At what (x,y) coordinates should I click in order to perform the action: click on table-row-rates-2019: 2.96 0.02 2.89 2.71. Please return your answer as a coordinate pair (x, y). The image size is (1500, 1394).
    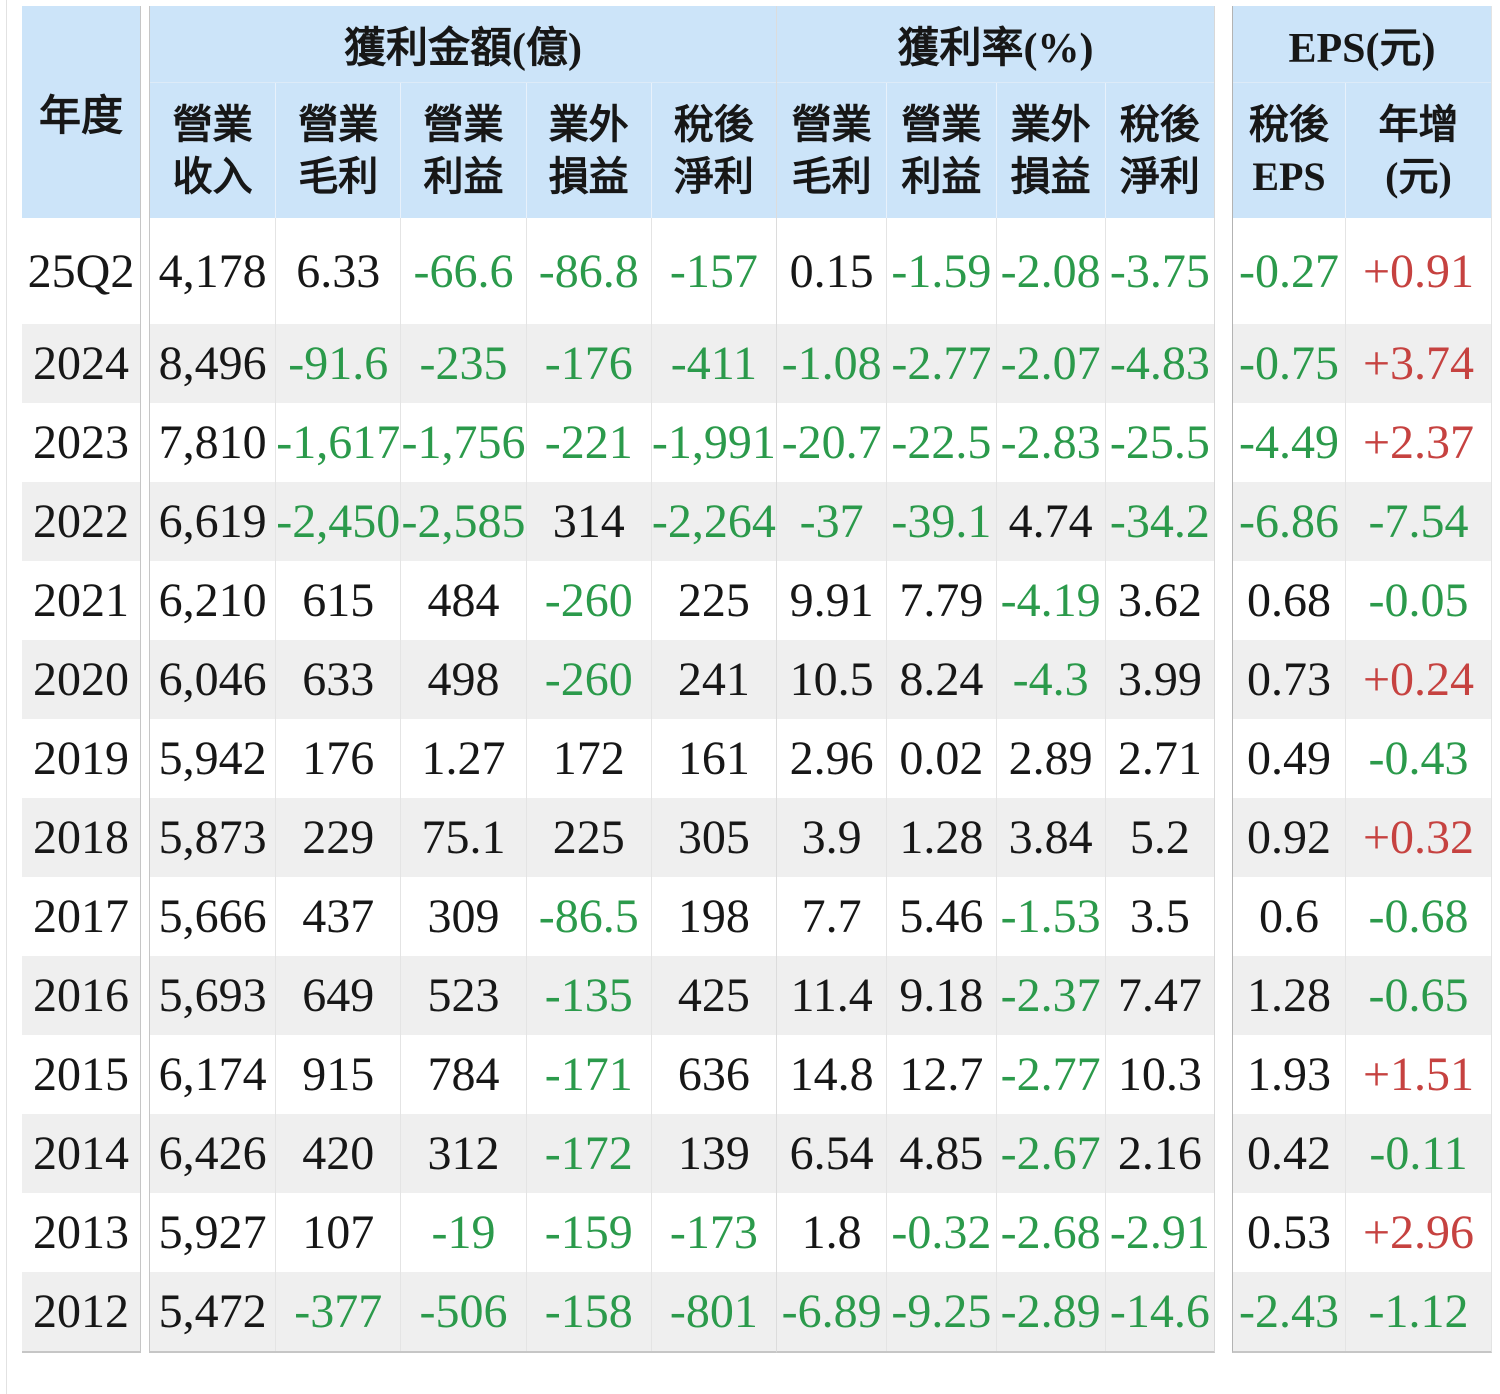
    Looking at the image, I should click on (995, 758).